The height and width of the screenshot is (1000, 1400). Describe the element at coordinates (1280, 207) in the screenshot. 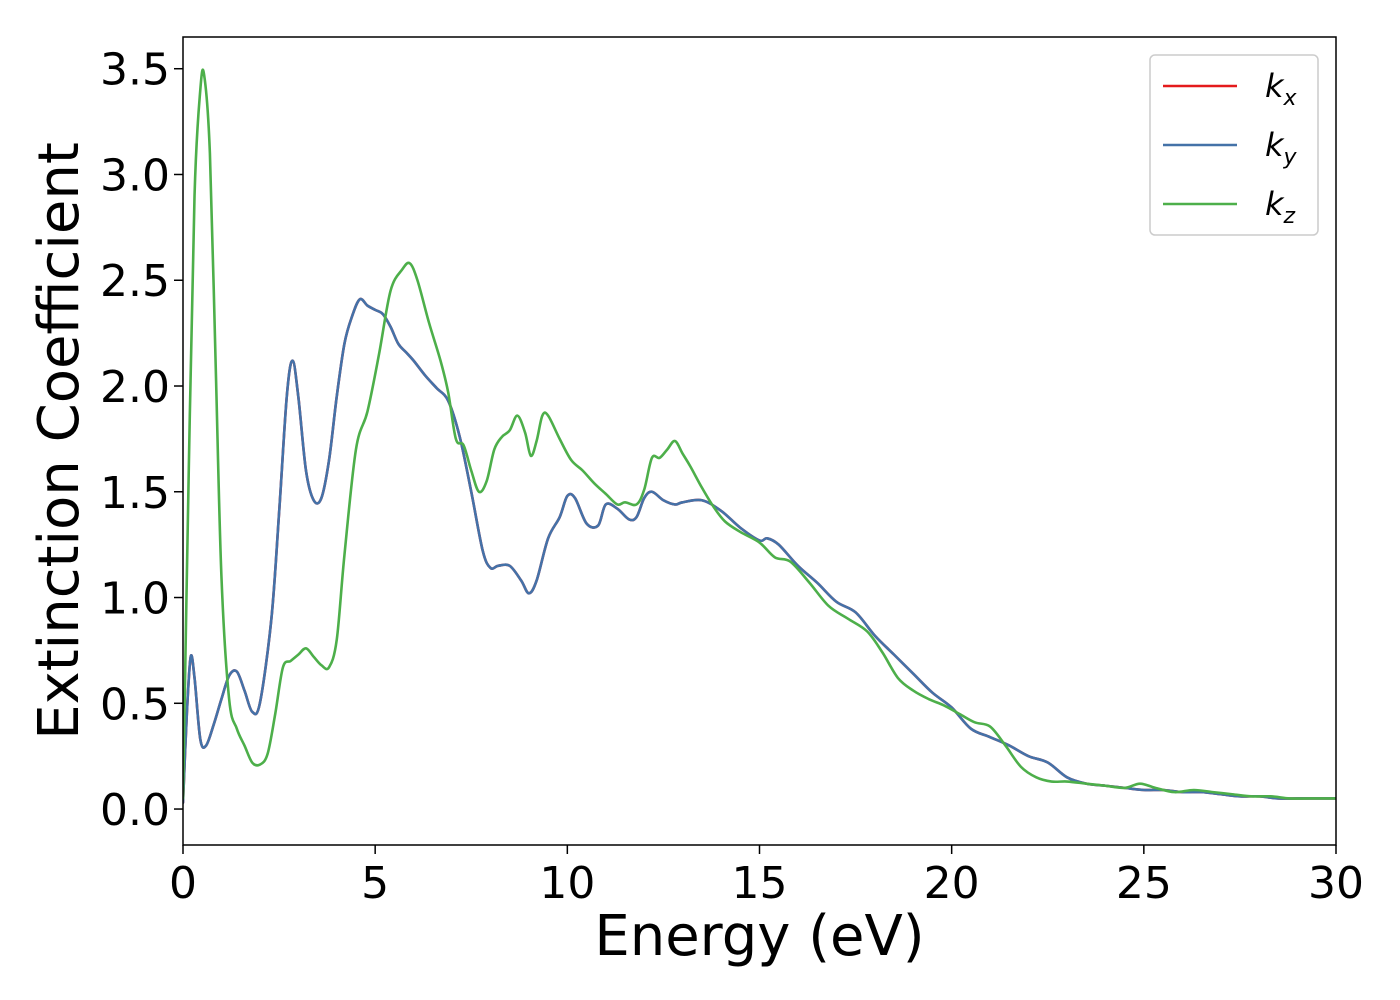

I see `legend-label-kz: kz` at that location.